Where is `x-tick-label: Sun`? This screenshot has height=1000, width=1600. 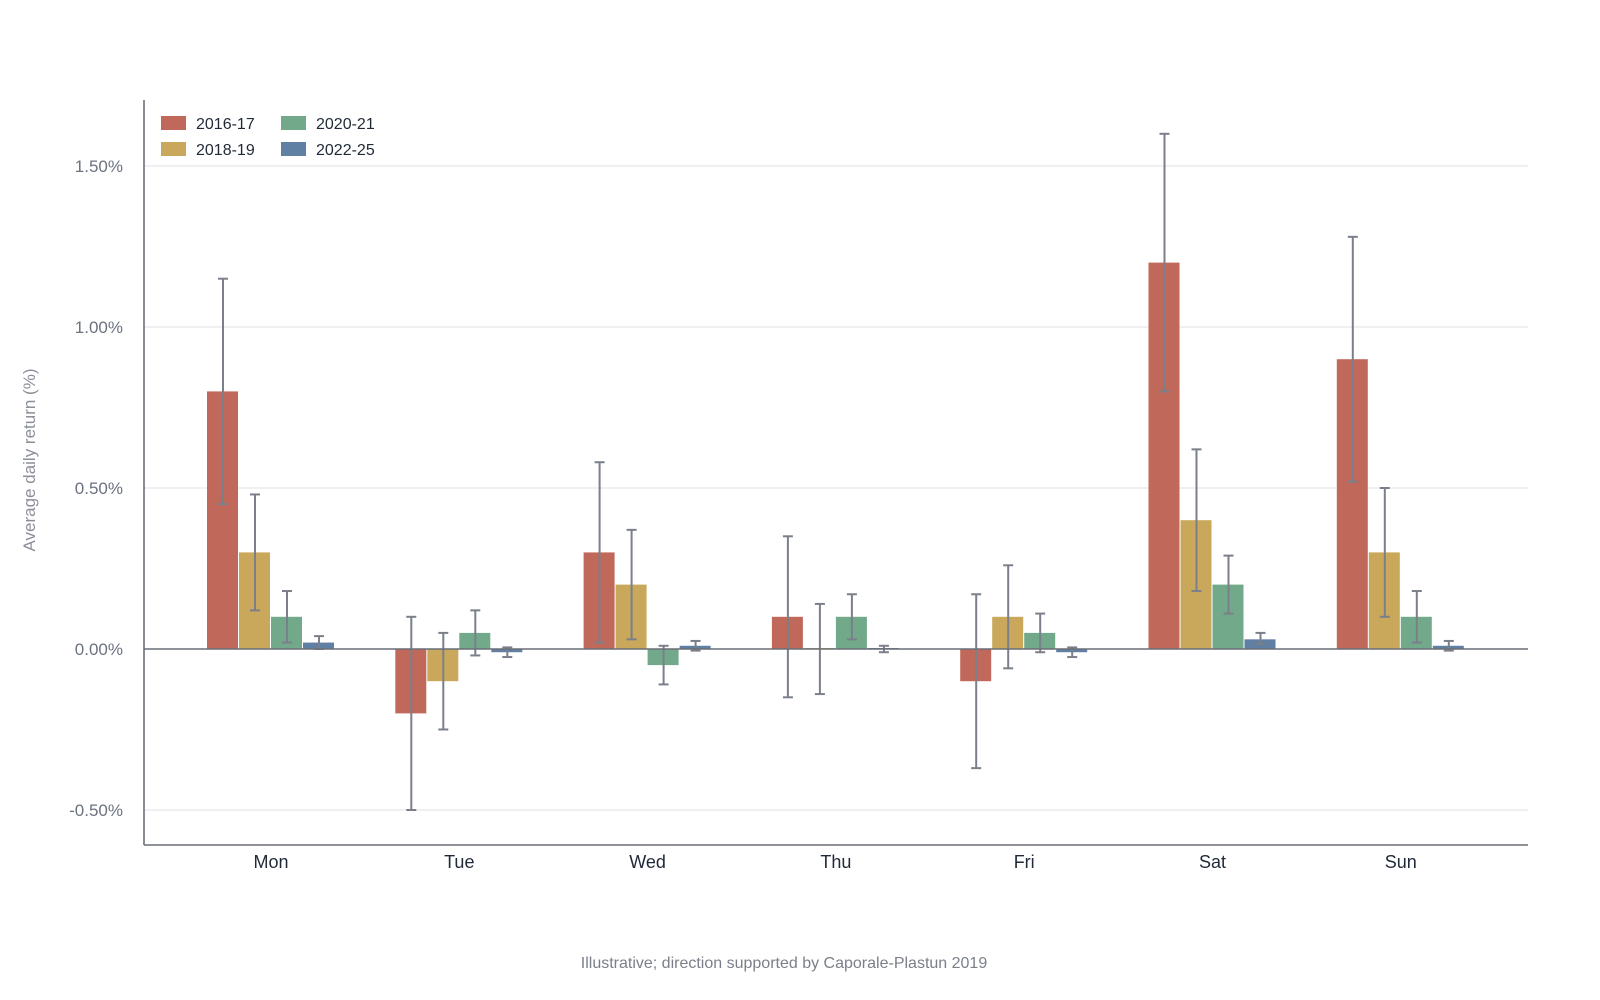
x-tick-label: Sun is located at coordinates (1401, 862).